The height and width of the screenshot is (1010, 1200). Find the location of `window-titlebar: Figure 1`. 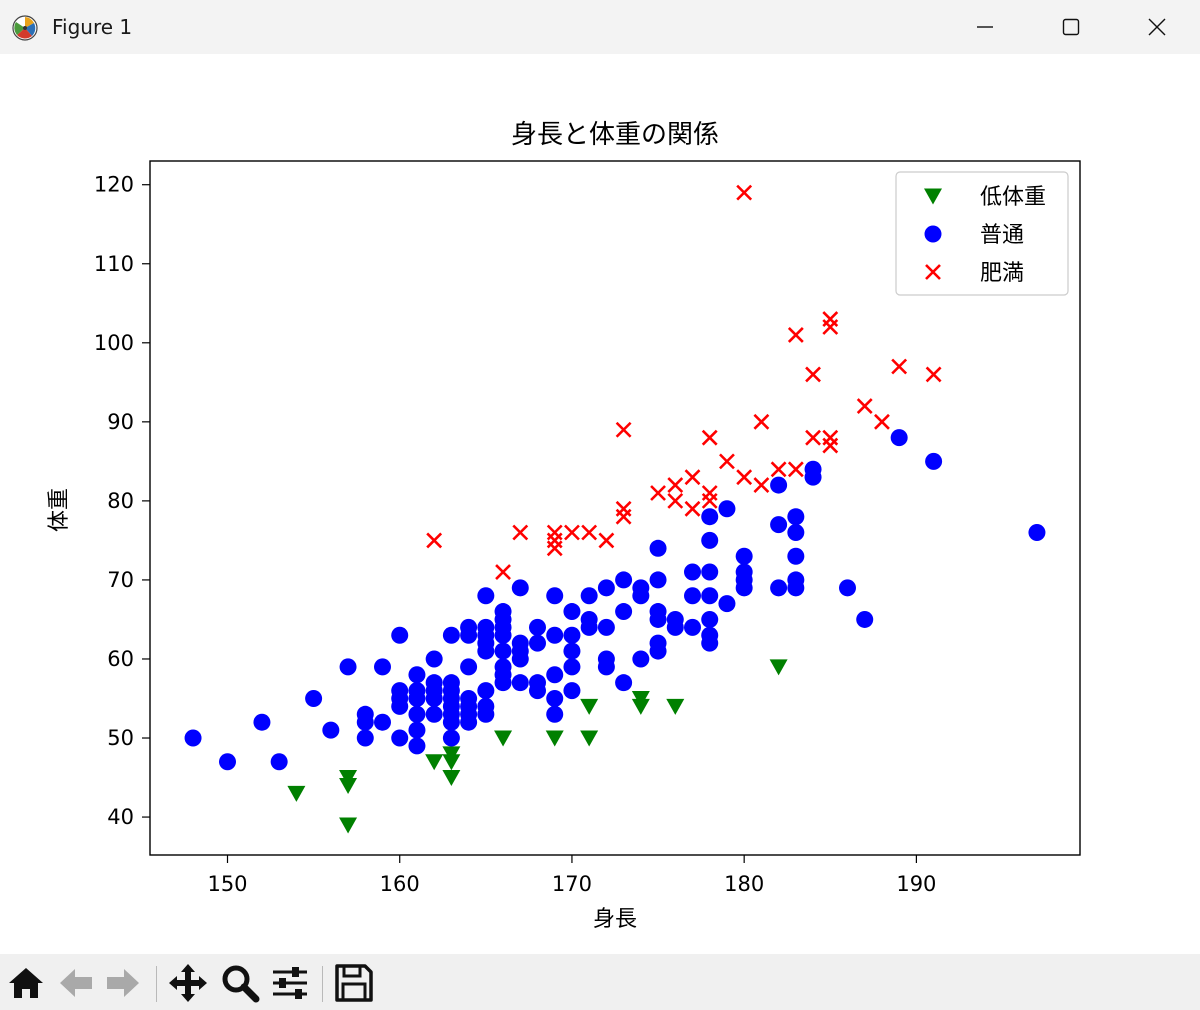

window-titlebar: Figure 1 is located at coordinates (600, 27).